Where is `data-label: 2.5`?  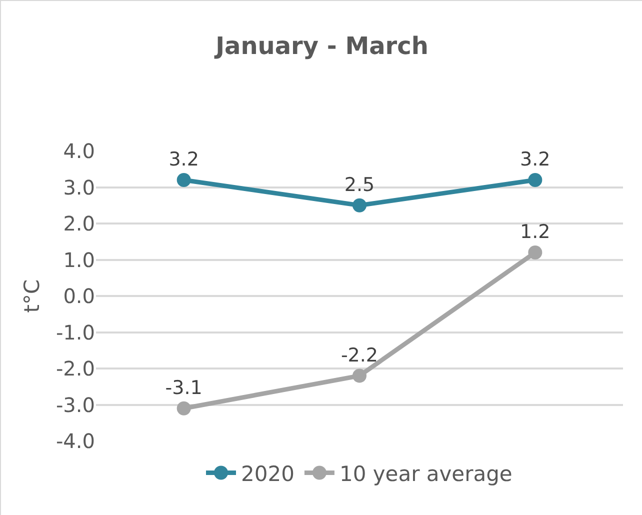
data-label: 2.5 is located at coordinates (359, 185).